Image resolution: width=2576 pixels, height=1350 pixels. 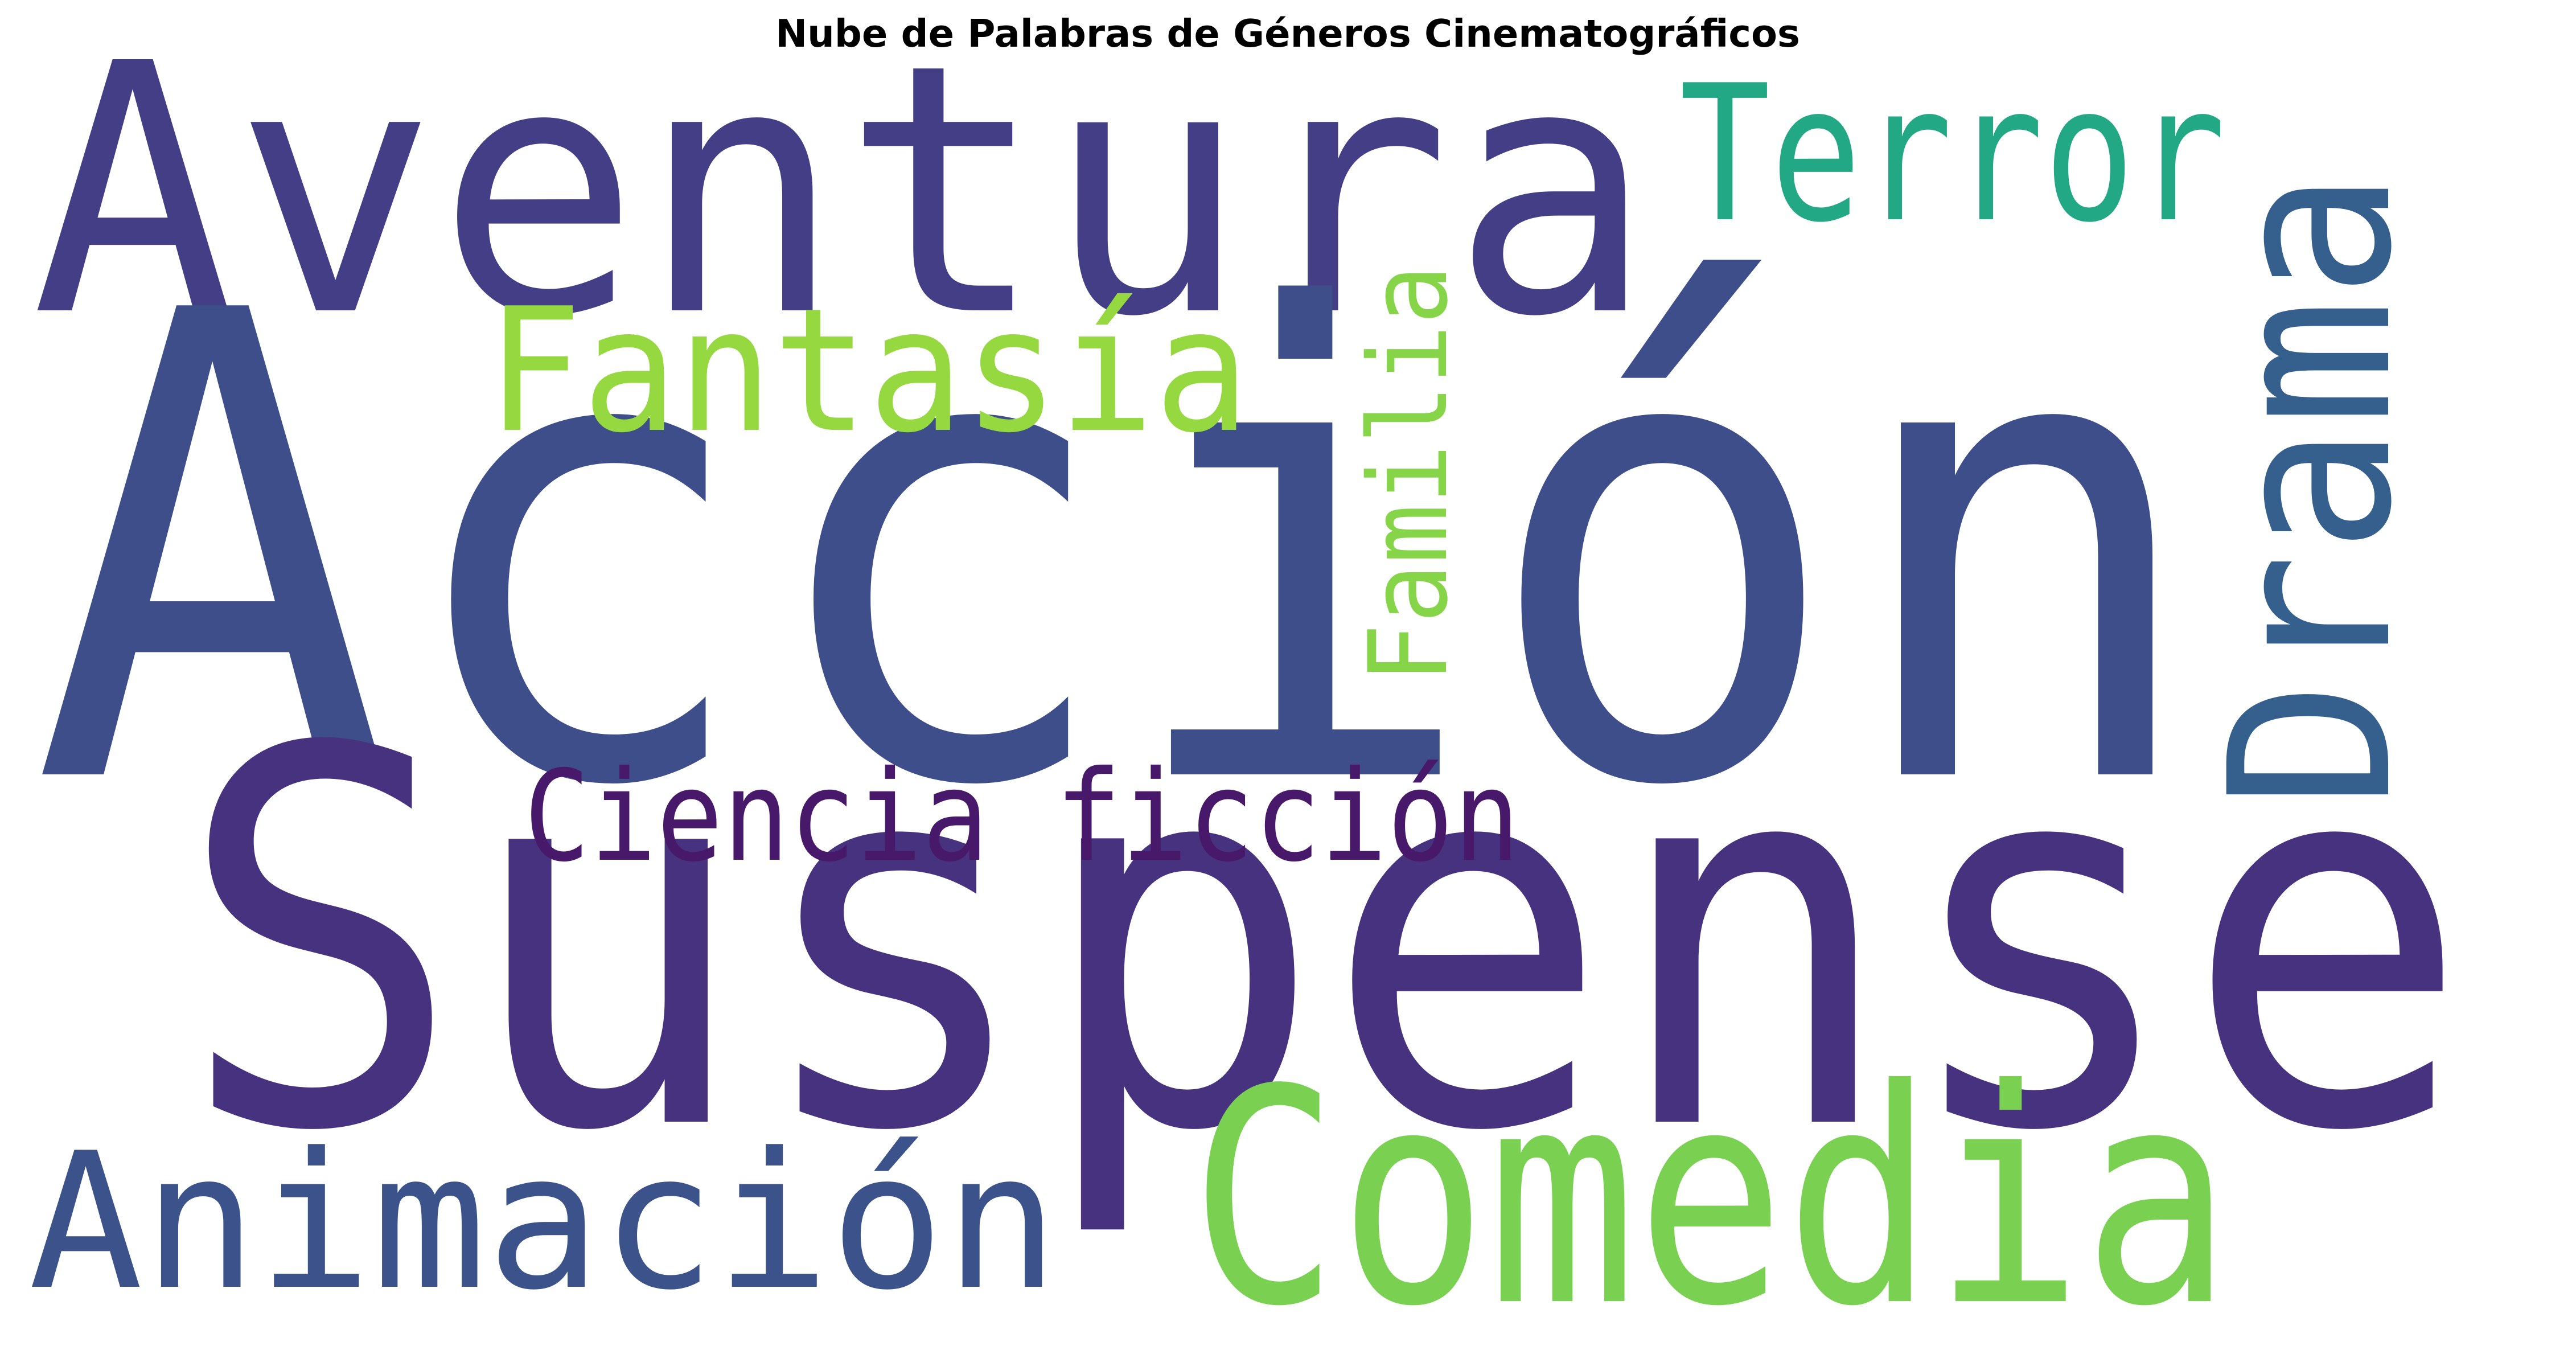 What do you see at coordinates (543, 1222) in the screenshot?
I see `word-animacion: Animación` at bounding box center [543, 1222].